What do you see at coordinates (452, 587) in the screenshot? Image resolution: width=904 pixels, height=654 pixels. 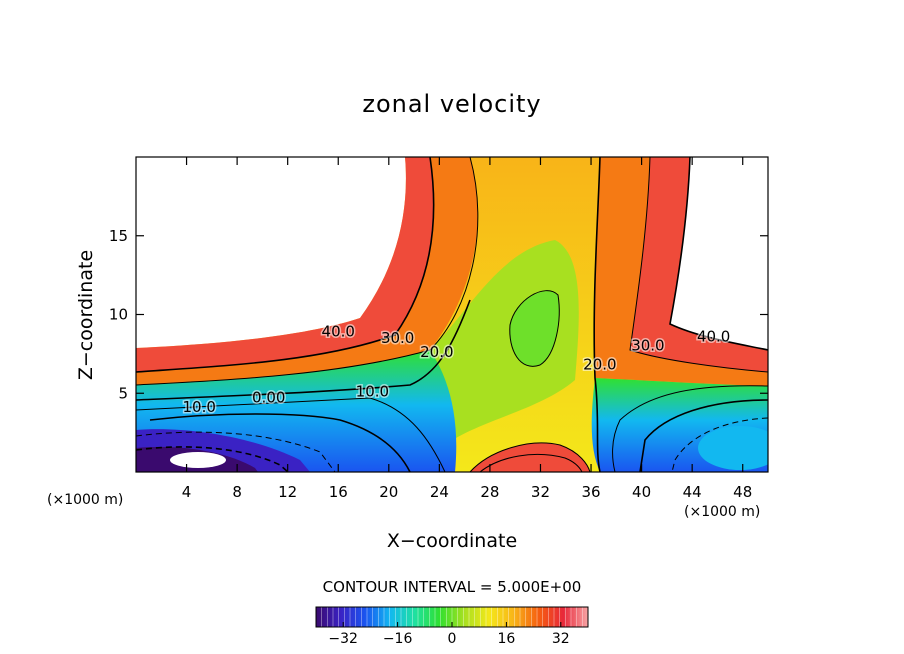 I see `contour-interval-text: CONTOUR INTERVAL = 5.000E+00` at bounding box center [452, 587].